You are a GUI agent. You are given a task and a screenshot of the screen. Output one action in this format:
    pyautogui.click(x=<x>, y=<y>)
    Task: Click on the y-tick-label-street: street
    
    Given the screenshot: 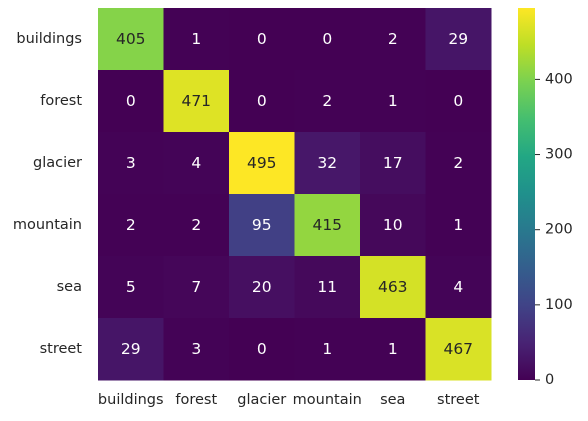 What is the action you would take?
    pyautogui.click(x=61, y=349)
    